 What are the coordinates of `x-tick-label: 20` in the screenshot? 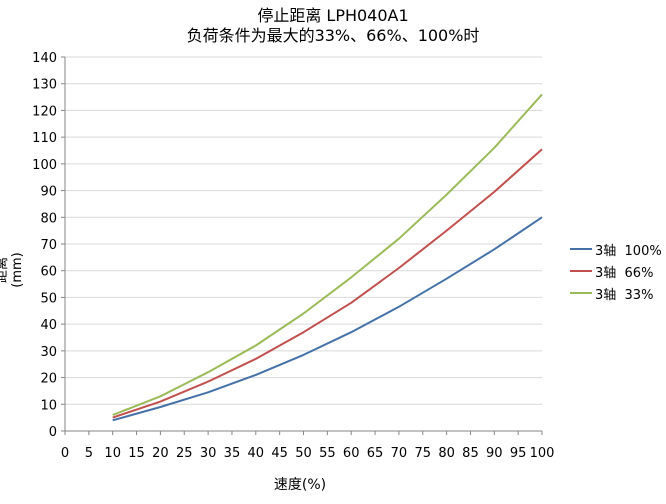 It's located at (160, 453).